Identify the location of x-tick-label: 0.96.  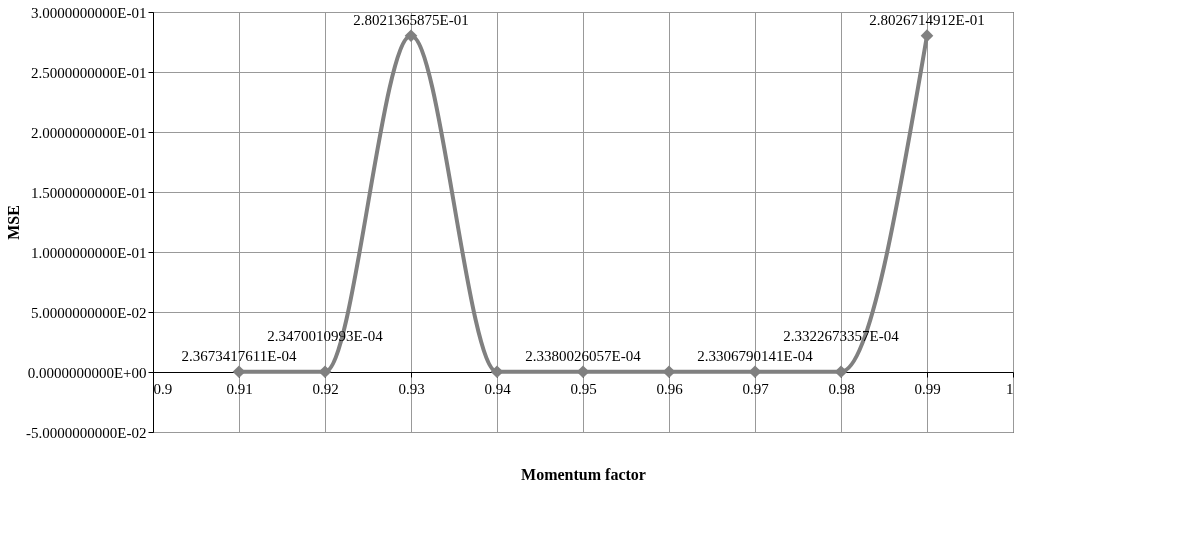
(670, 388).